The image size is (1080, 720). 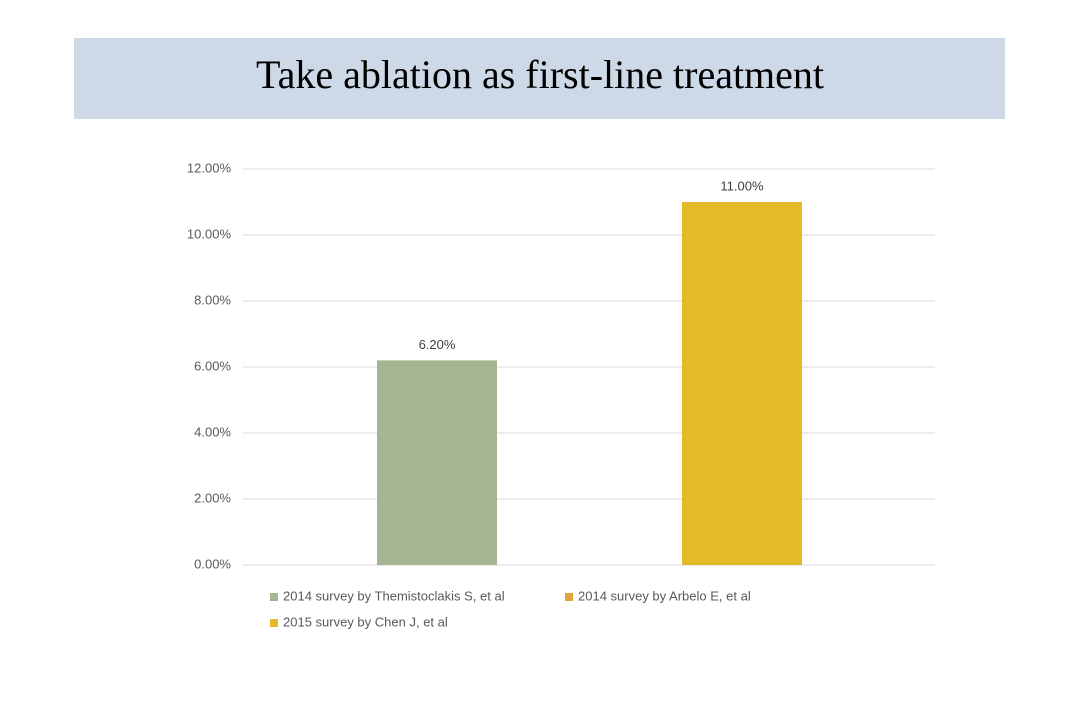 What do you see at coordinates (437, 344) in the screenshot?
I see `data-label: 6.20%` at bounding box center [437, 344].